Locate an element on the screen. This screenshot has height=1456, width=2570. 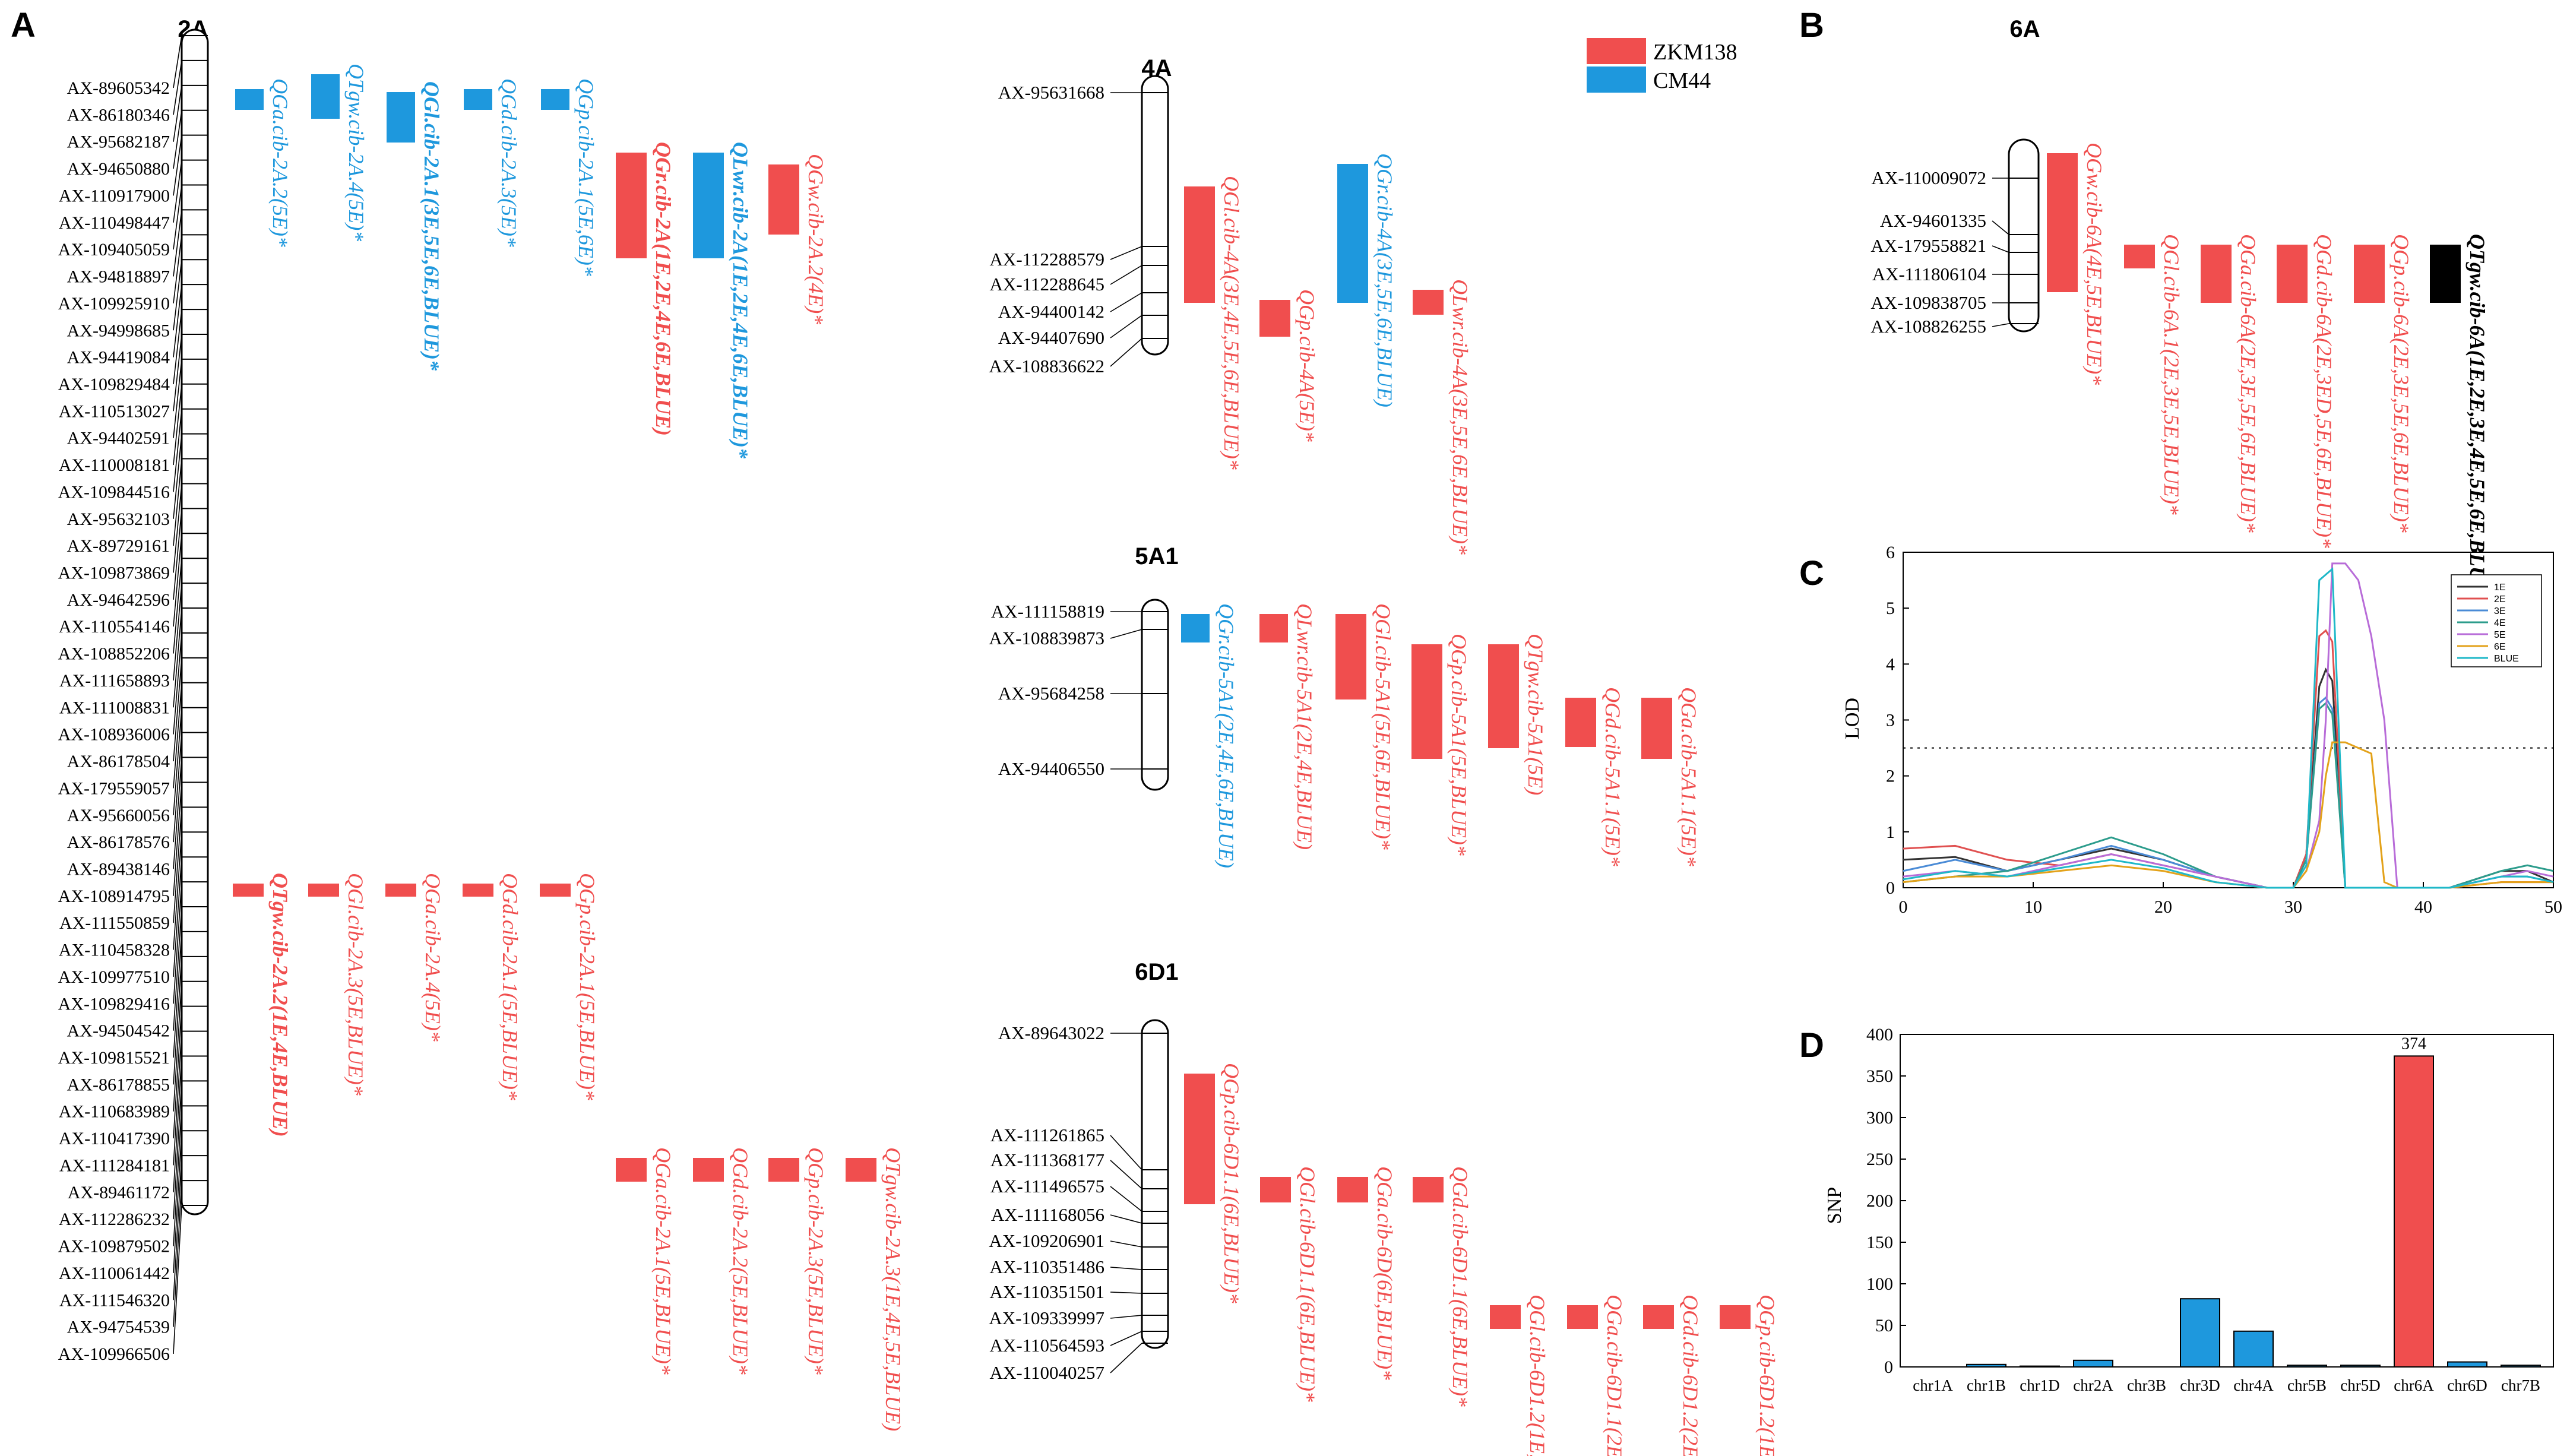
qtl-21: QGr.cib-5A1(2E,4E,6E,BLUE) is located at coordinates (1209, 735).